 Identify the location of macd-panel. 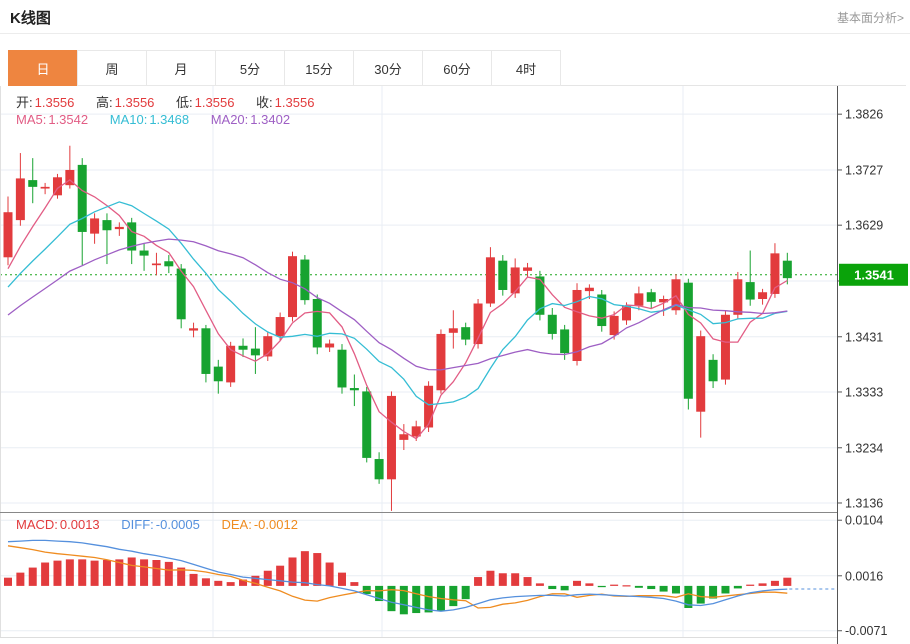
(420, 577).